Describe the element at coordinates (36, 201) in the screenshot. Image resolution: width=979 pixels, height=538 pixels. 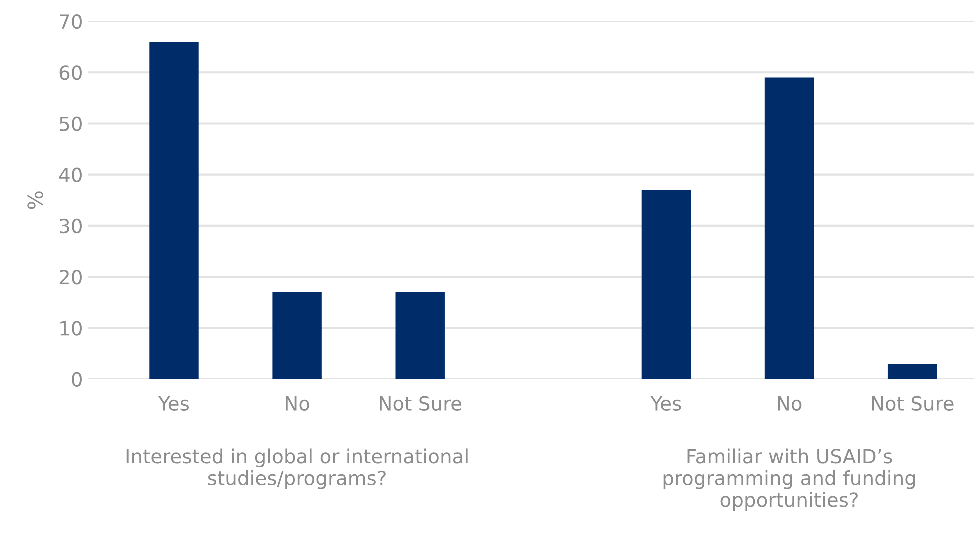
I see `y-axis-title: %` at that location.